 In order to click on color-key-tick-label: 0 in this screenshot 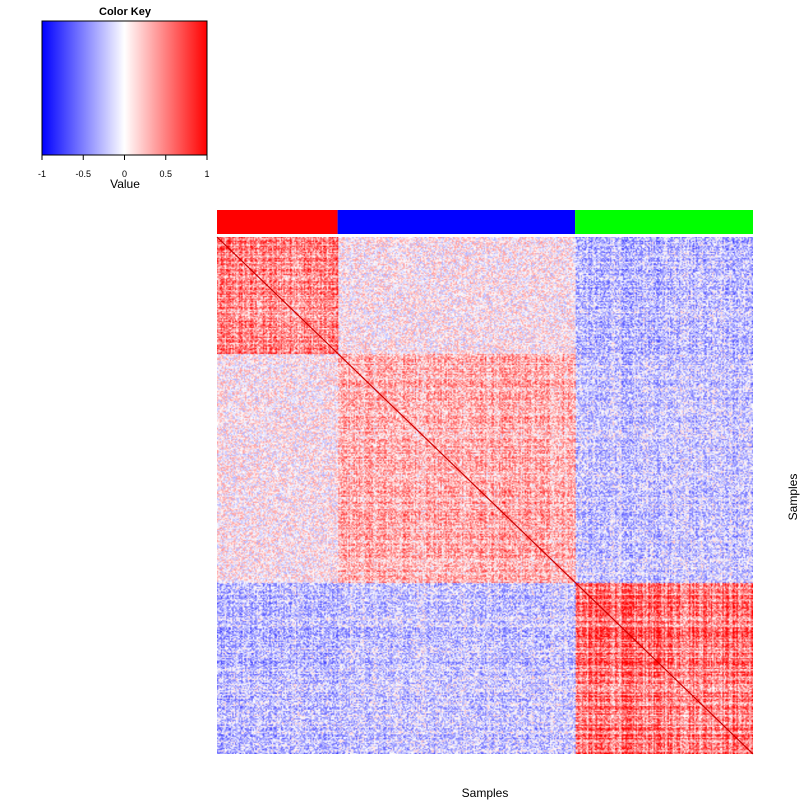, I will do `click(124, 174)`.